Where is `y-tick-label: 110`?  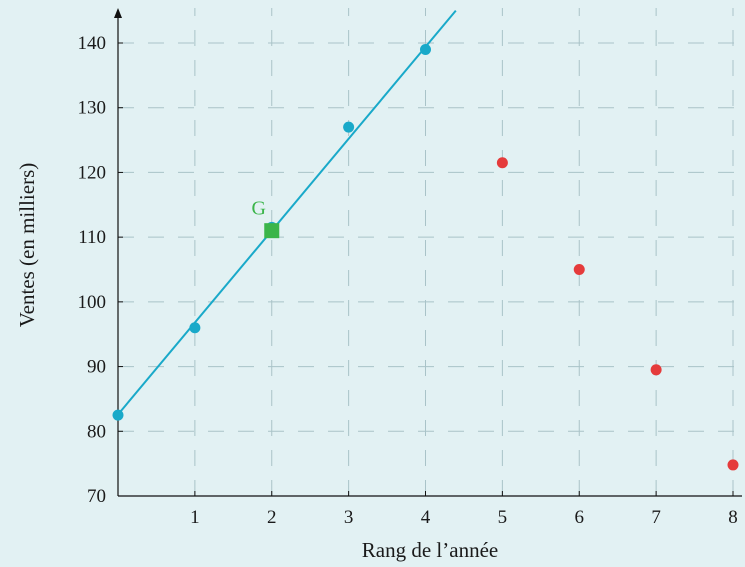 y-tick-label: 110 is located at coordinates (92, 237).